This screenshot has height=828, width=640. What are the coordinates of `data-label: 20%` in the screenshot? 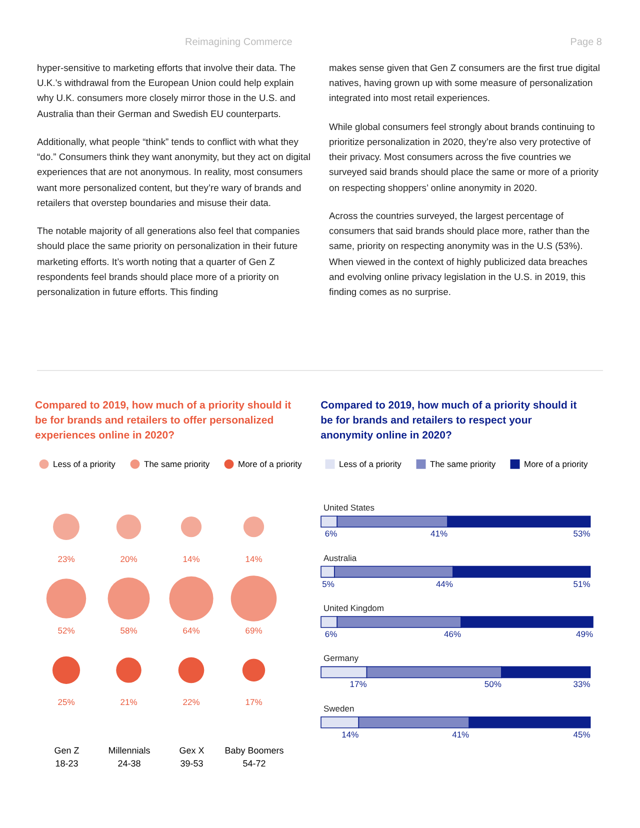 It's located at (129, 559).